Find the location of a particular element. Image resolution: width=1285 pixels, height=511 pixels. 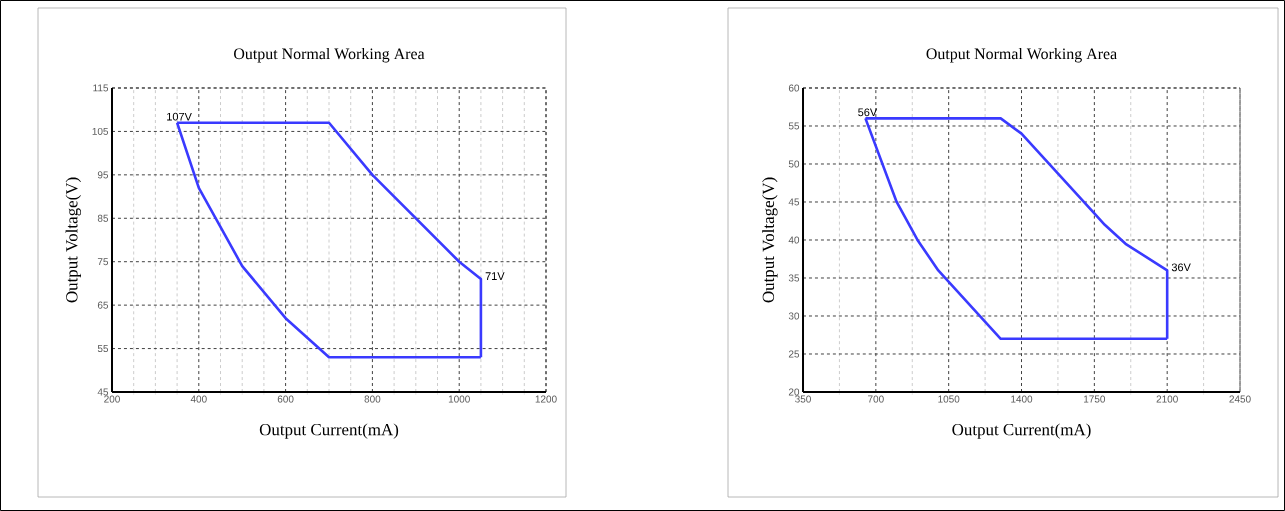

y-tick-label: 95 is located at coordinates (103, 175).